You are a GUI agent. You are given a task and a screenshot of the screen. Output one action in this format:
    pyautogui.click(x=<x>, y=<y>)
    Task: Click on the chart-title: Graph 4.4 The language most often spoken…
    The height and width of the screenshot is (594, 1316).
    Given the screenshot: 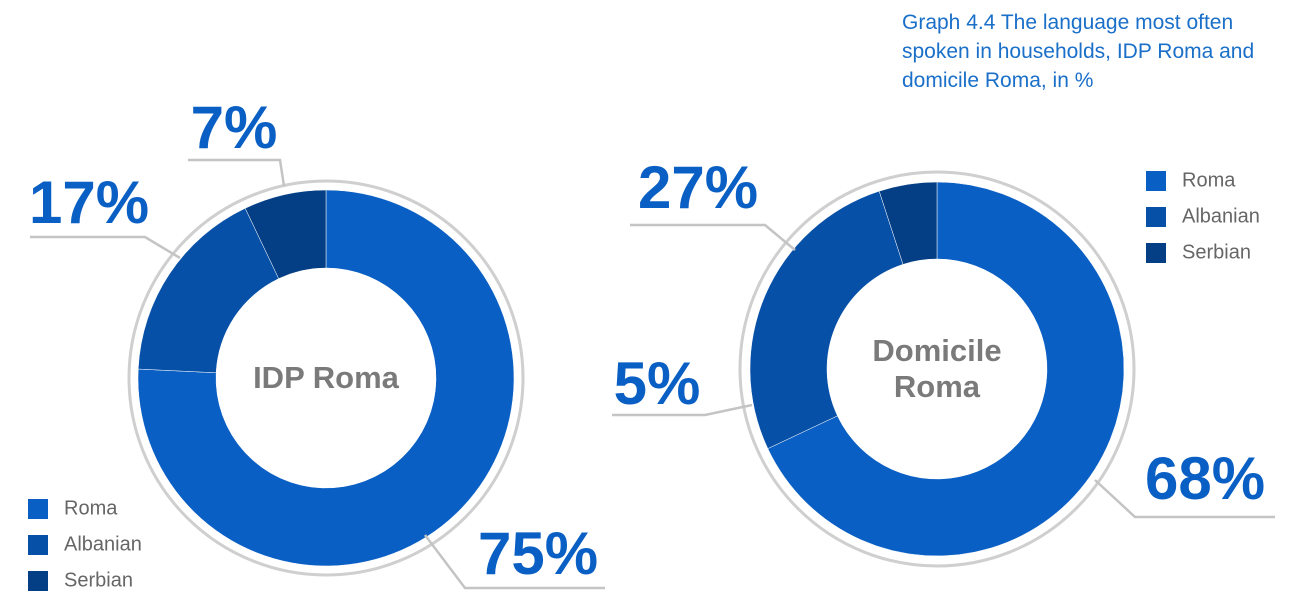 What is the action you would take?
    pyautogui.click(x=1078, y=51)
    